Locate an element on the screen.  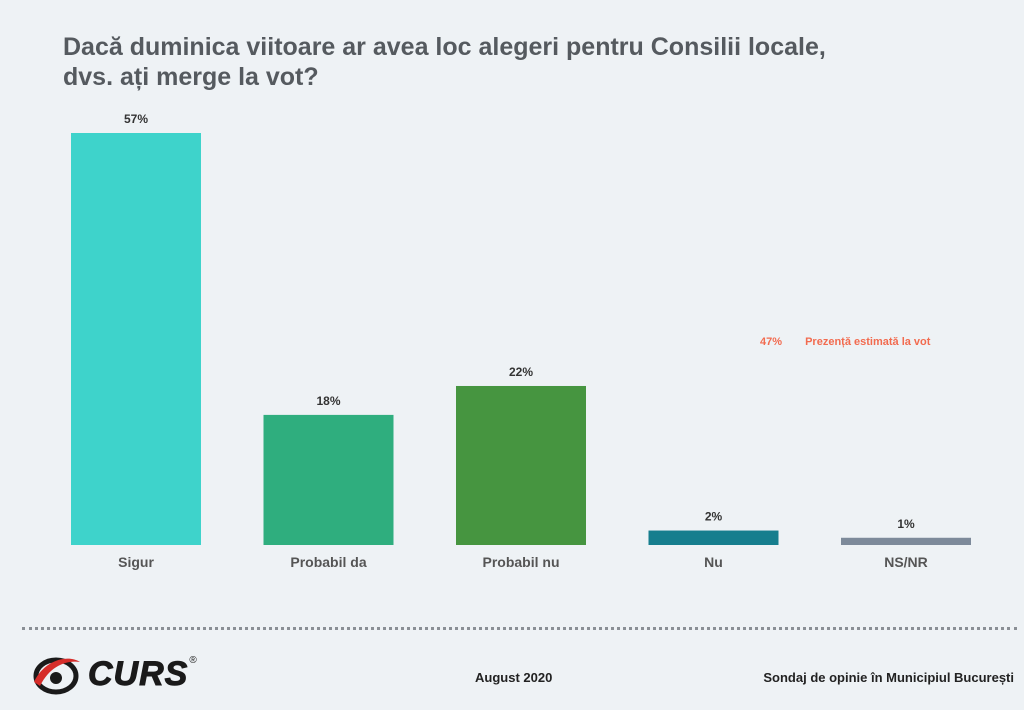
data-label: 22% is located at coordinates (521, 372).